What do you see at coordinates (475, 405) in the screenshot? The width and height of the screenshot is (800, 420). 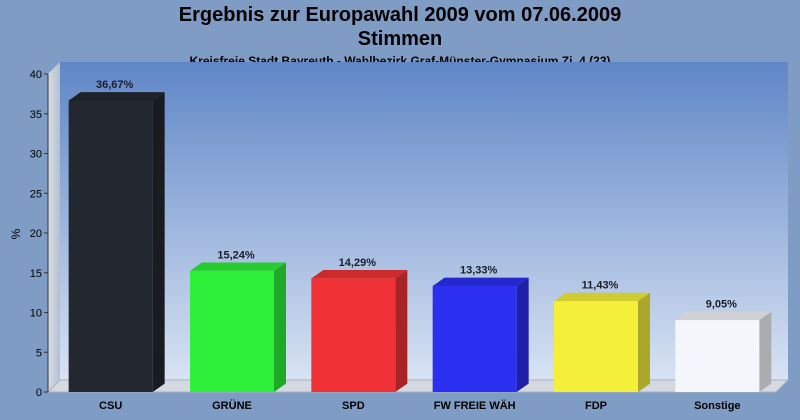 I see `x-tick-label: FW FREIE WÄH` at bounding box center [475, 405].